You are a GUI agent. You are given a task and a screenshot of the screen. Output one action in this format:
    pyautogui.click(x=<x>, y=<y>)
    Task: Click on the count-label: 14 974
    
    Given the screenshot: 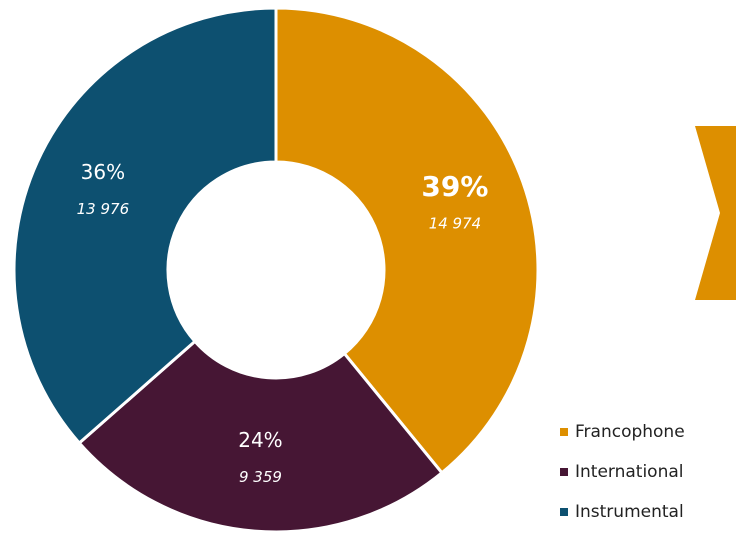 What is the action you would take?
    pyautogui.click(x=455, y=224)
    